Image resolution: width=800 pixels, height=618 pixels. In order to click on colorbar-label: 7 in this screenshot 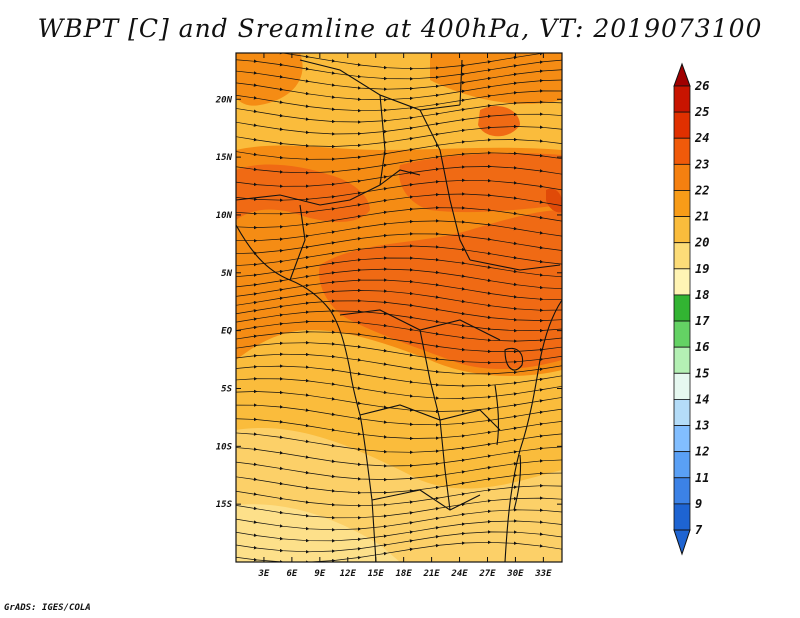, I will do `click(699, 530)`.